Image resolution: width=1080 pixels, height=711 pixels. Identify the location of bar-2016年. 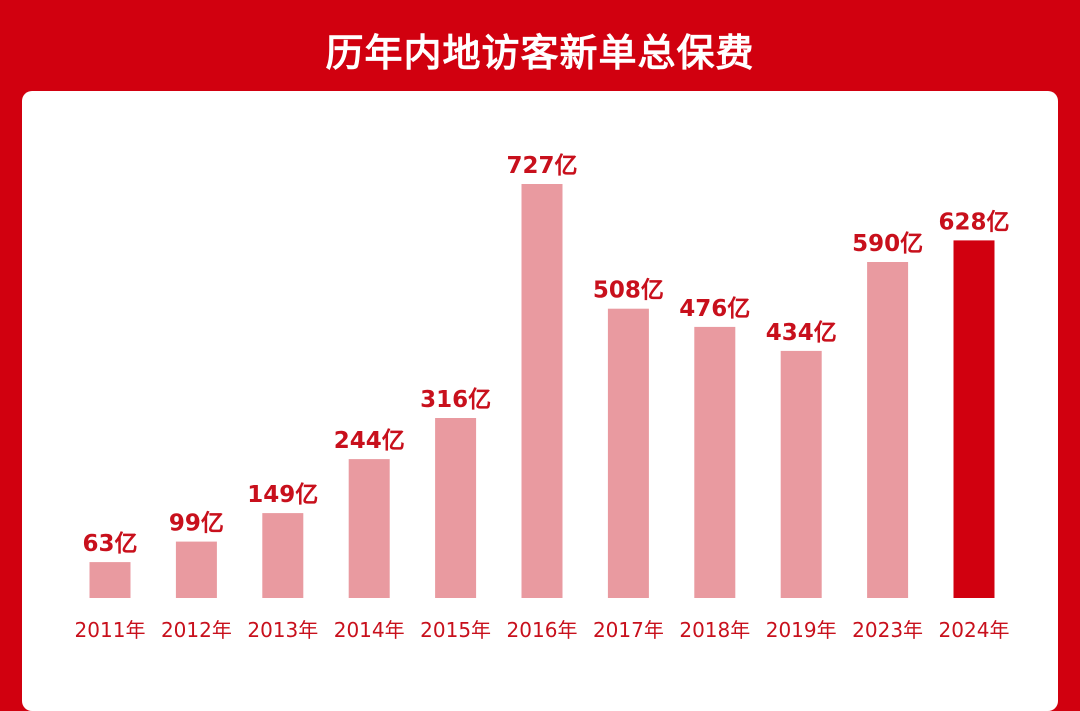
(542, 391).